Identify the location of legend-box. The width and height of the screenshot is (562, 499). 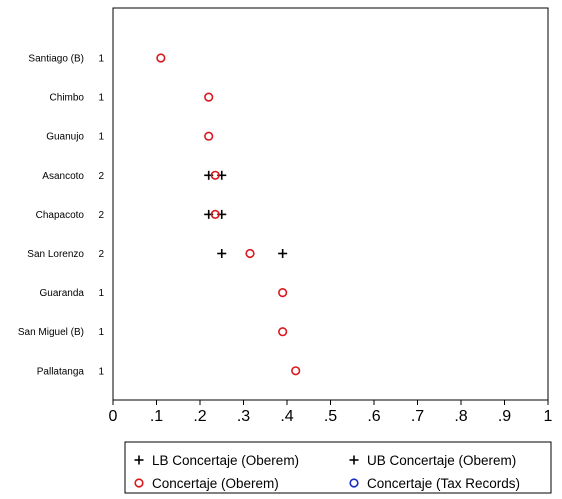
(338, 467).